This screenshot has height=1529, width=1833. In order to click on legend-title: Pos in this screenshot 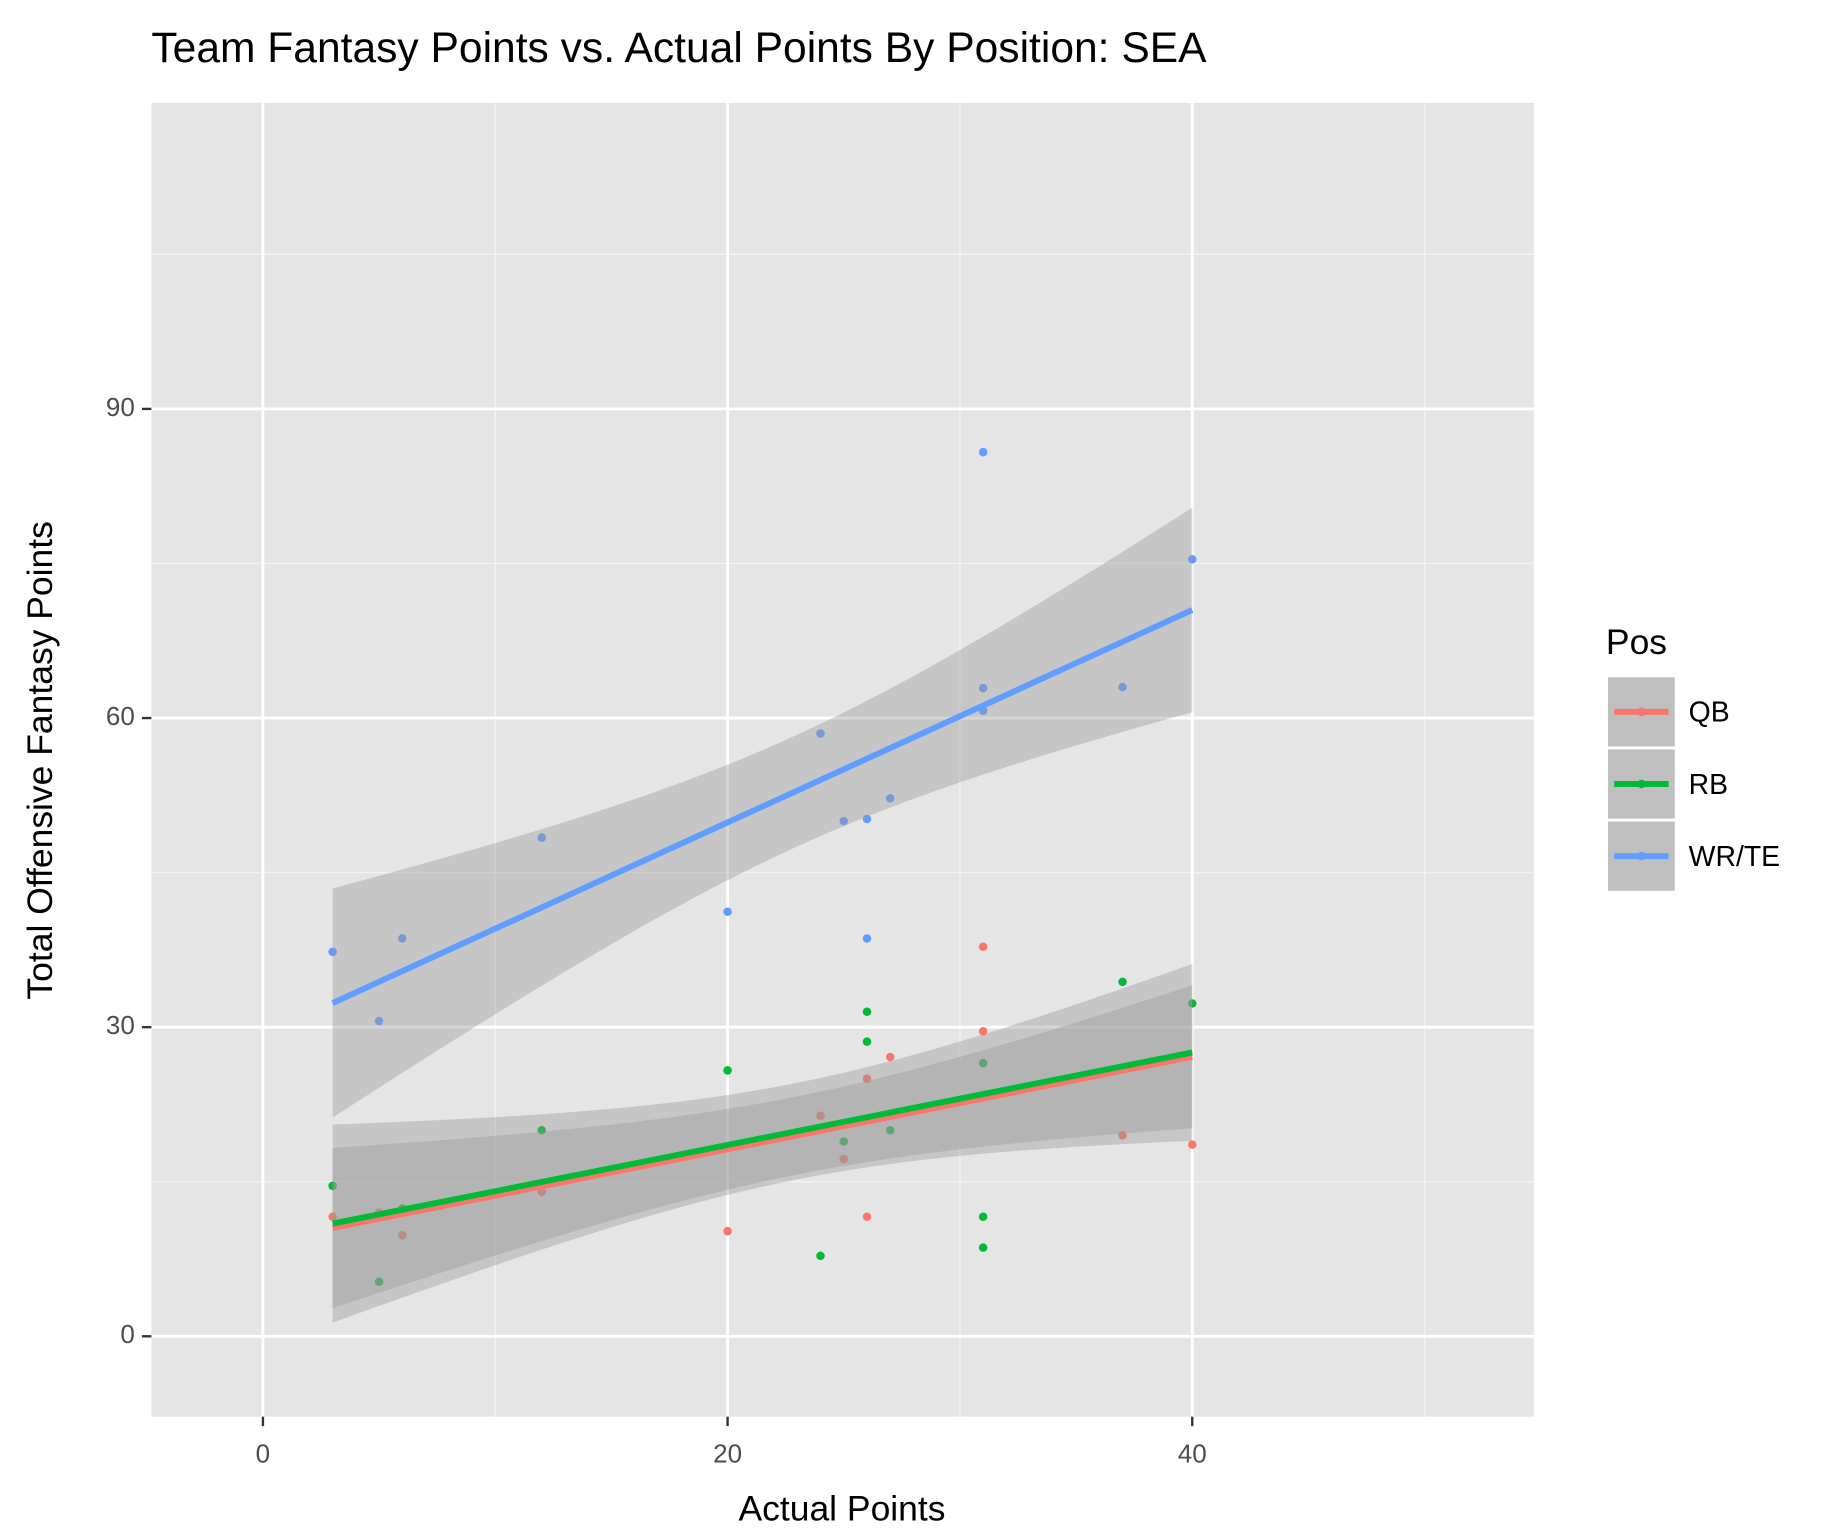, I will do `click(1636, 642)`.